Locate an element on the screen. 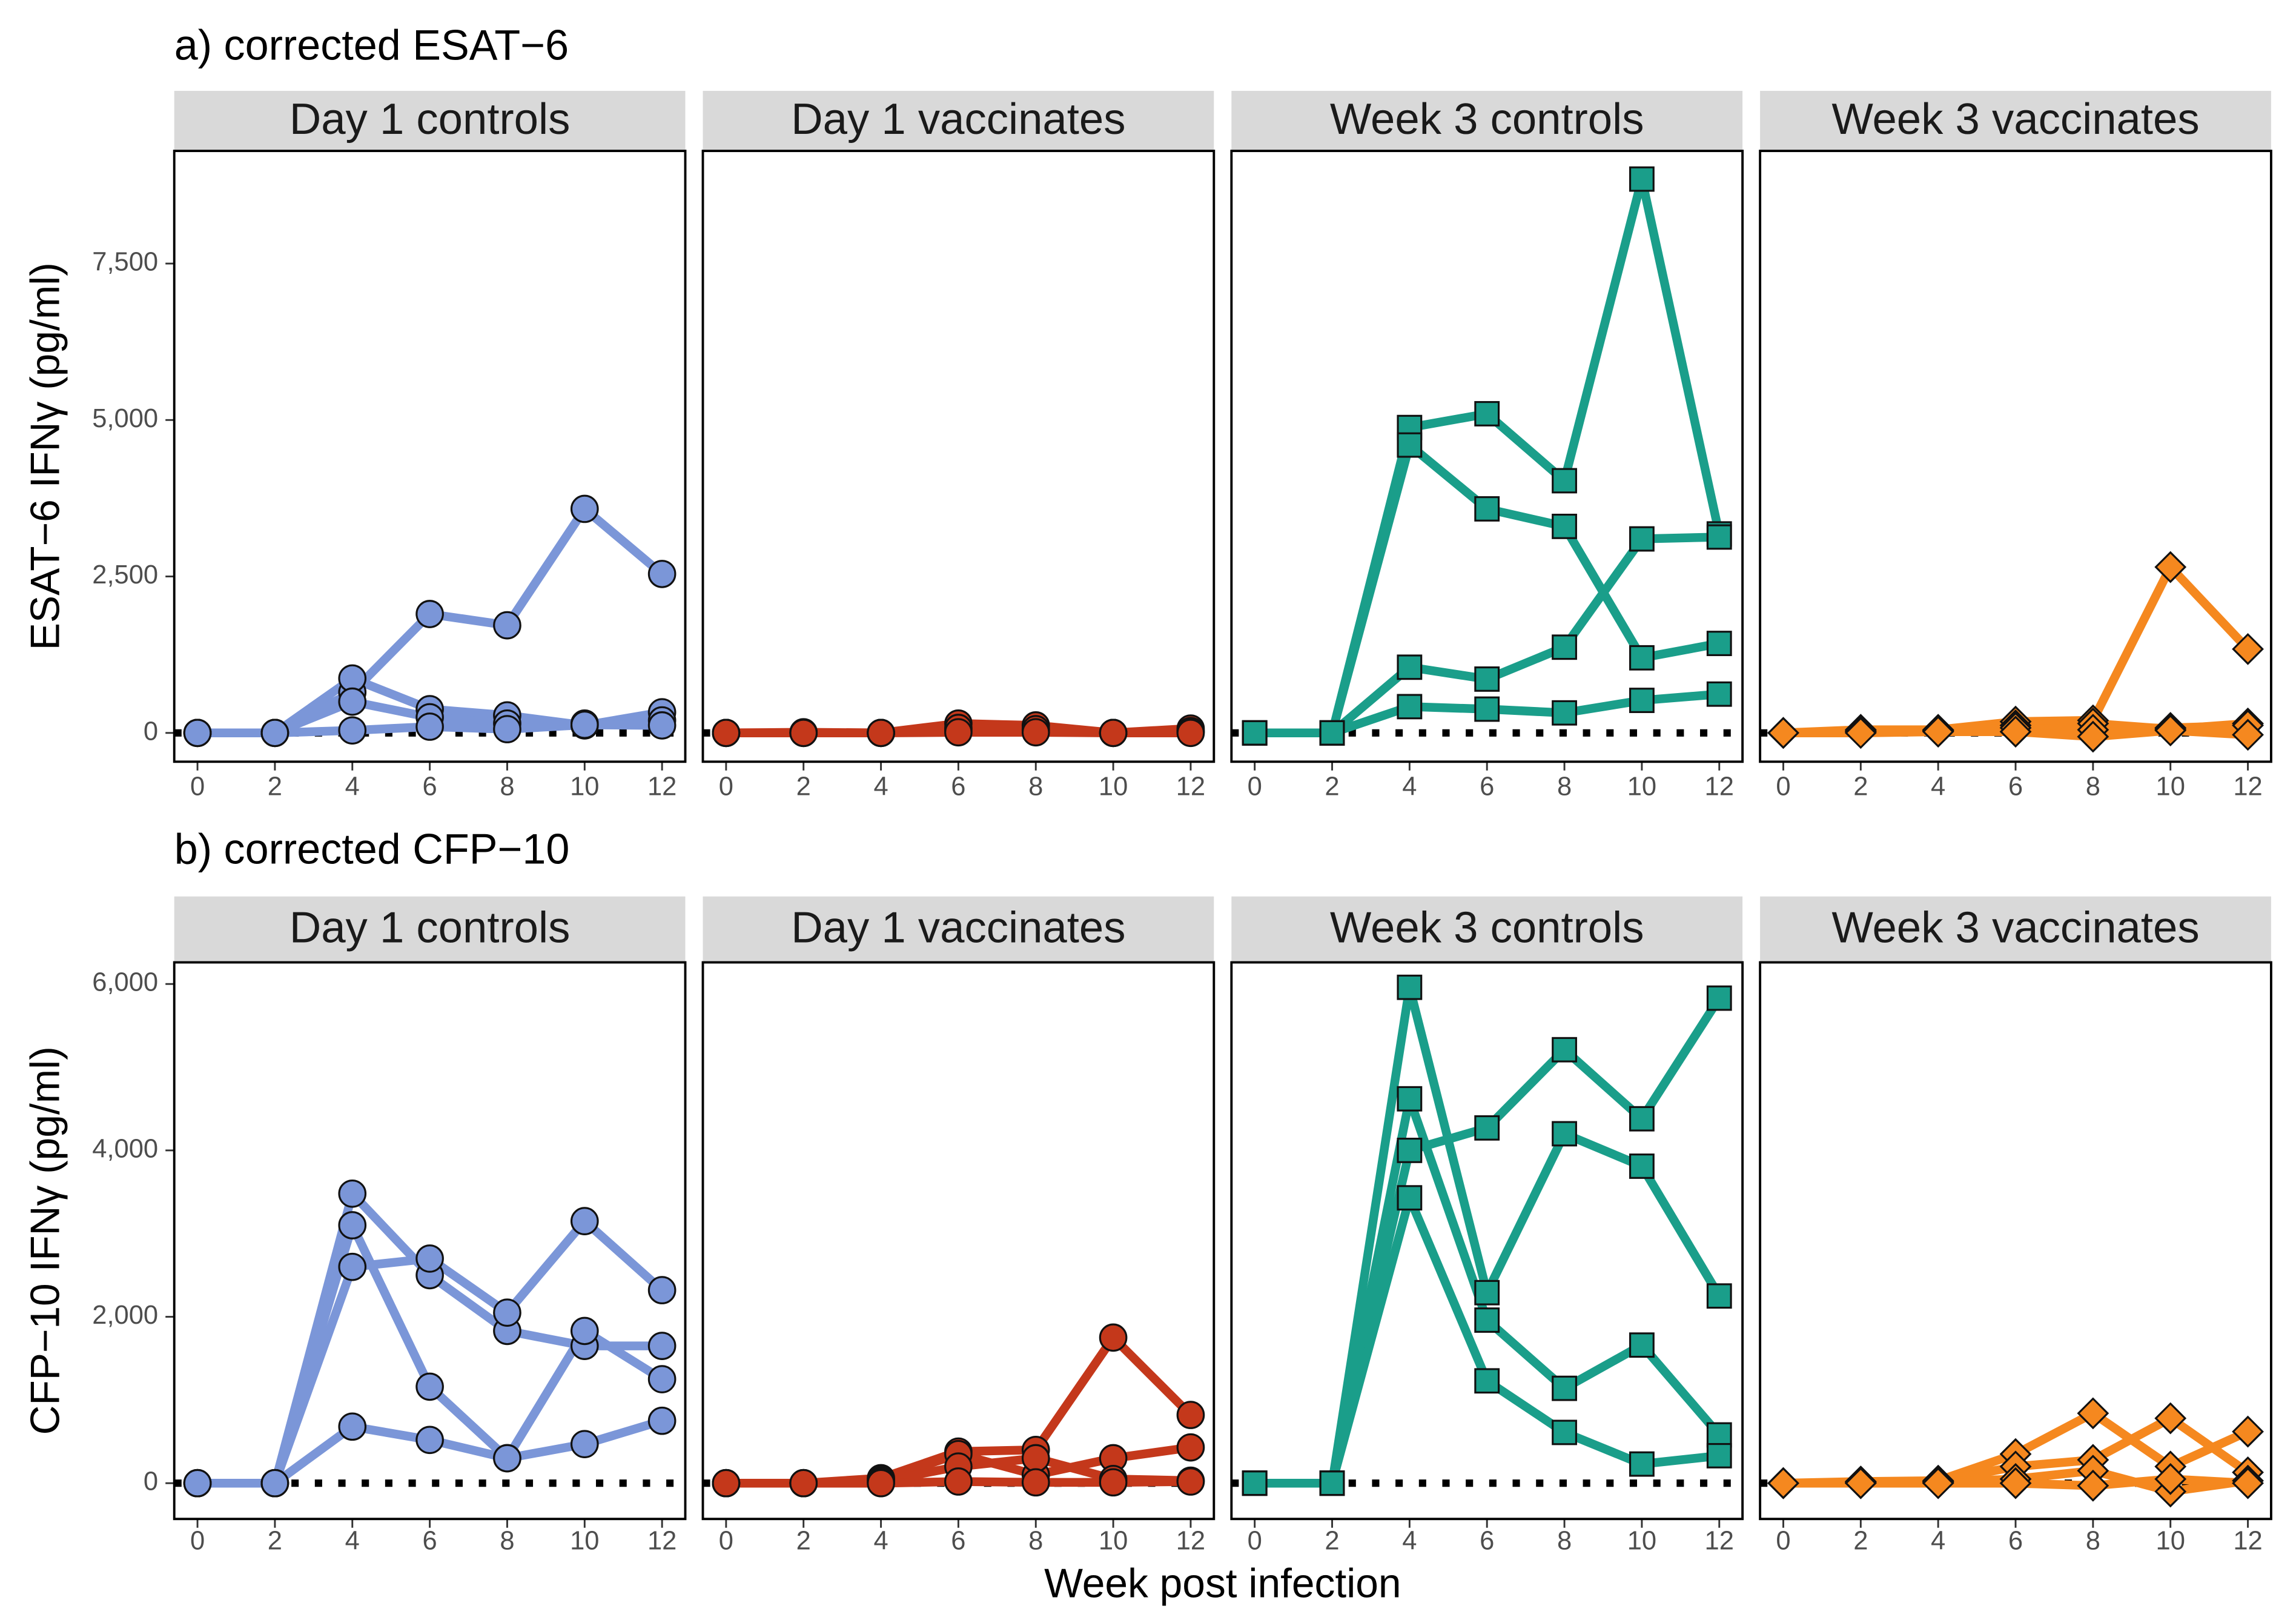 The image size is (2296, 1623). y-tick-label: 6,000 is located at coordinates (125, 982).